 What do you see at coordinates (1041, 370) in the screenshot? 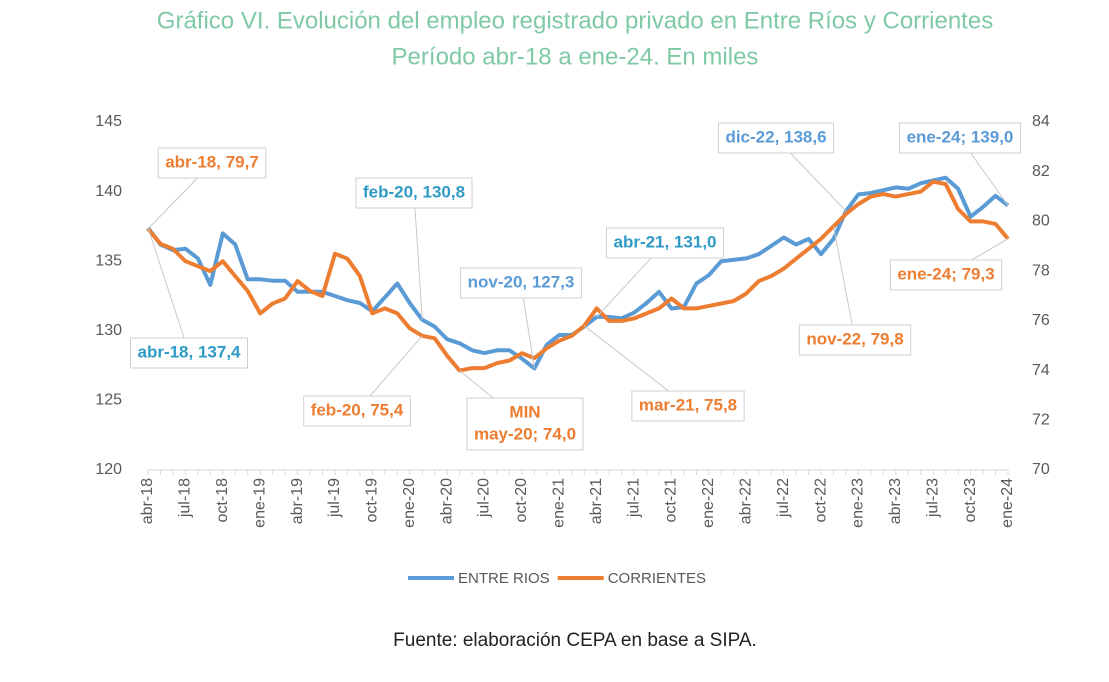
I see `y2-tick-label: 74` at bounding box center [1041, 370].